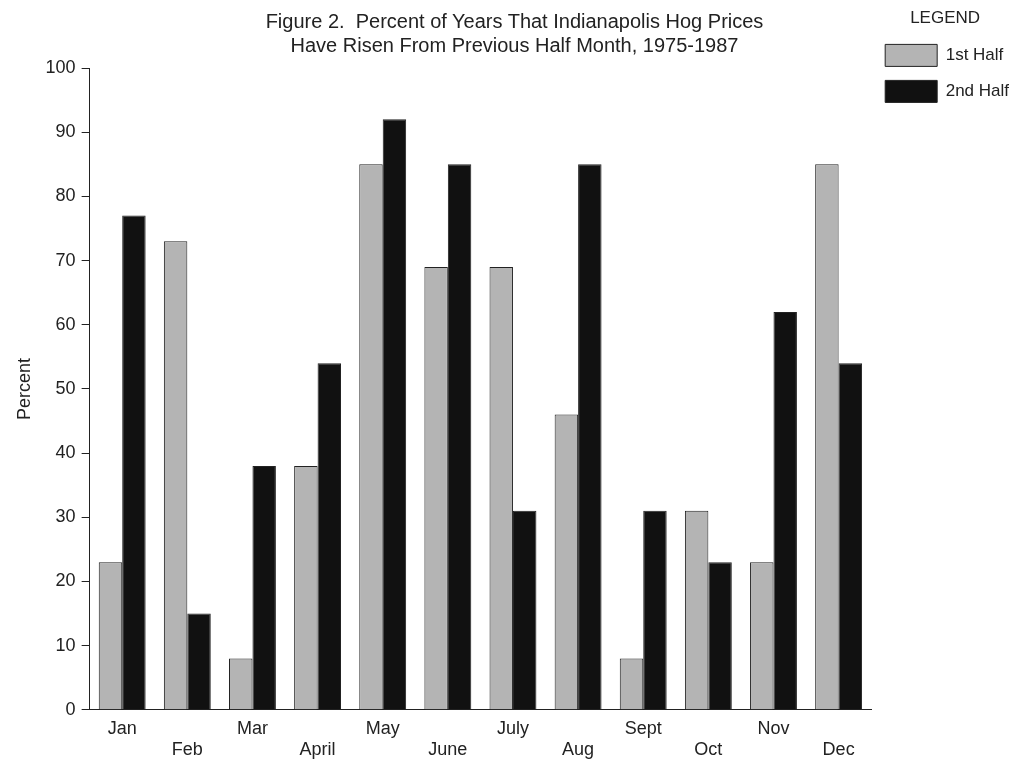 This screenshot has height=779, width=1029. I want to click on x-tick-label: Sept, so click(643, 727).